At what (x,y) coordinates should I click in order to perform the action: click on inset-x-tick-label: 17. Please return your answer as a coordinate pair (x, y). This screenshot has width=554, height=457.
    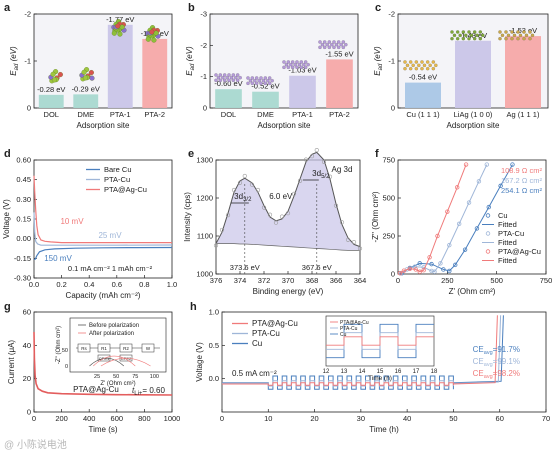
    Looking at the image, I should click on (416, 372).